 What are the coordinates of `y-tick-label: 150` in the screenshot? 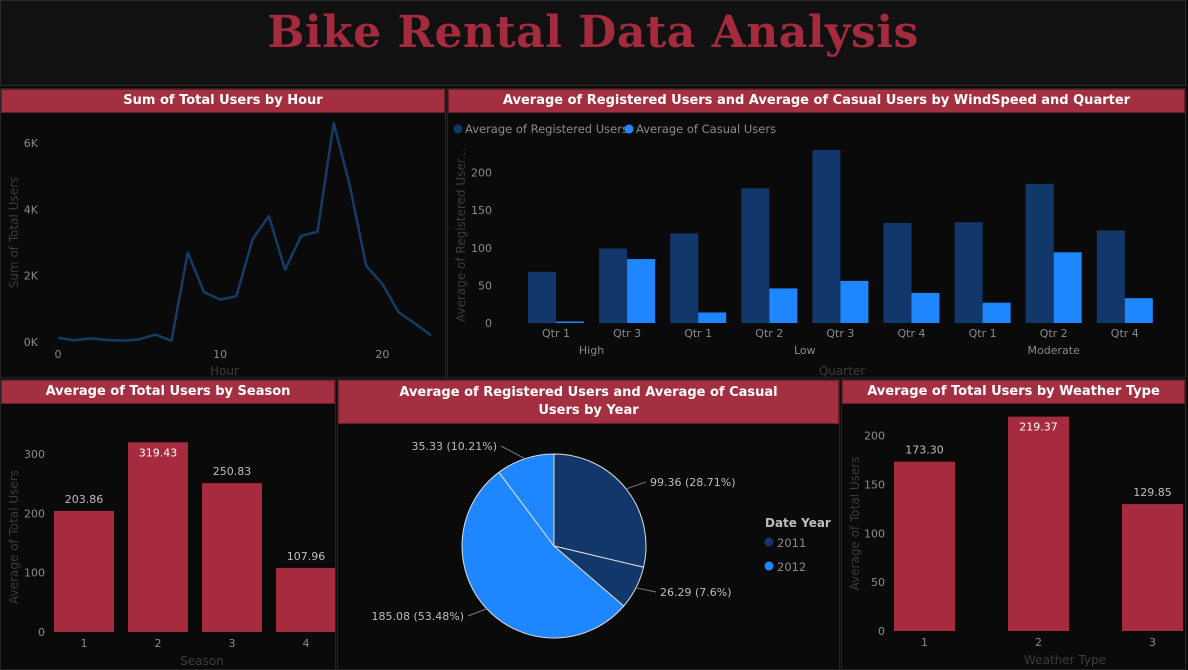 It's located at (874, 484).